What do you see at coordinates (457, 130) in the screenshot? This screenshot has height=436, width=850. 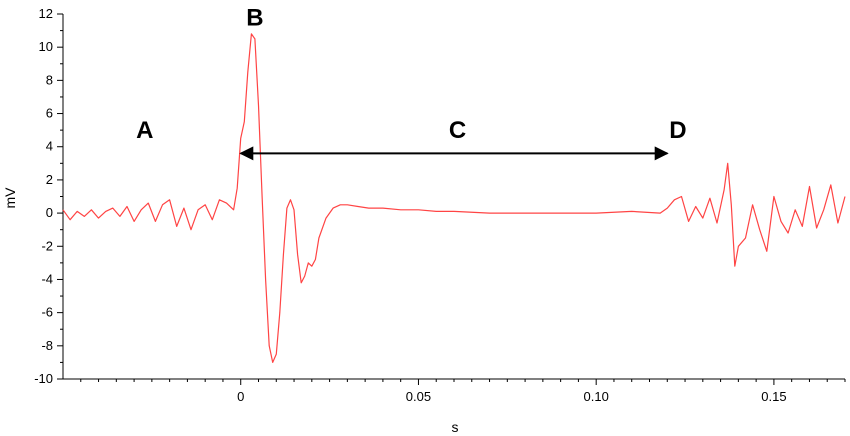 I see `annotation-label-c: C` at bounding box center [457, 130].